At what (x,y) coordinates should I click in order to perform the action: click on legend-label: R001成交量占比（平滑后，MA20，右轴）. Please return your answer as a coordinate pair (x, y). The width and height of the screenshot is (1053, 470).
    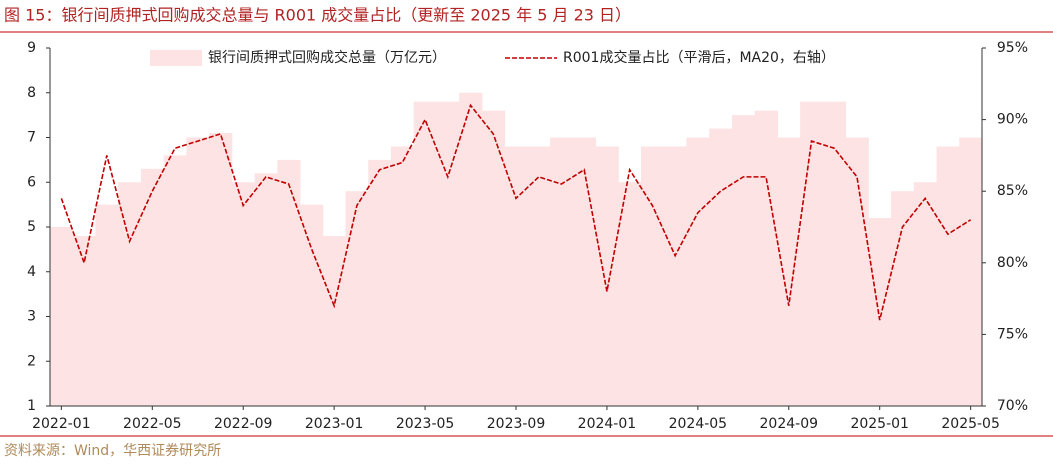
    Looking at the image, I should click on (699, 57).